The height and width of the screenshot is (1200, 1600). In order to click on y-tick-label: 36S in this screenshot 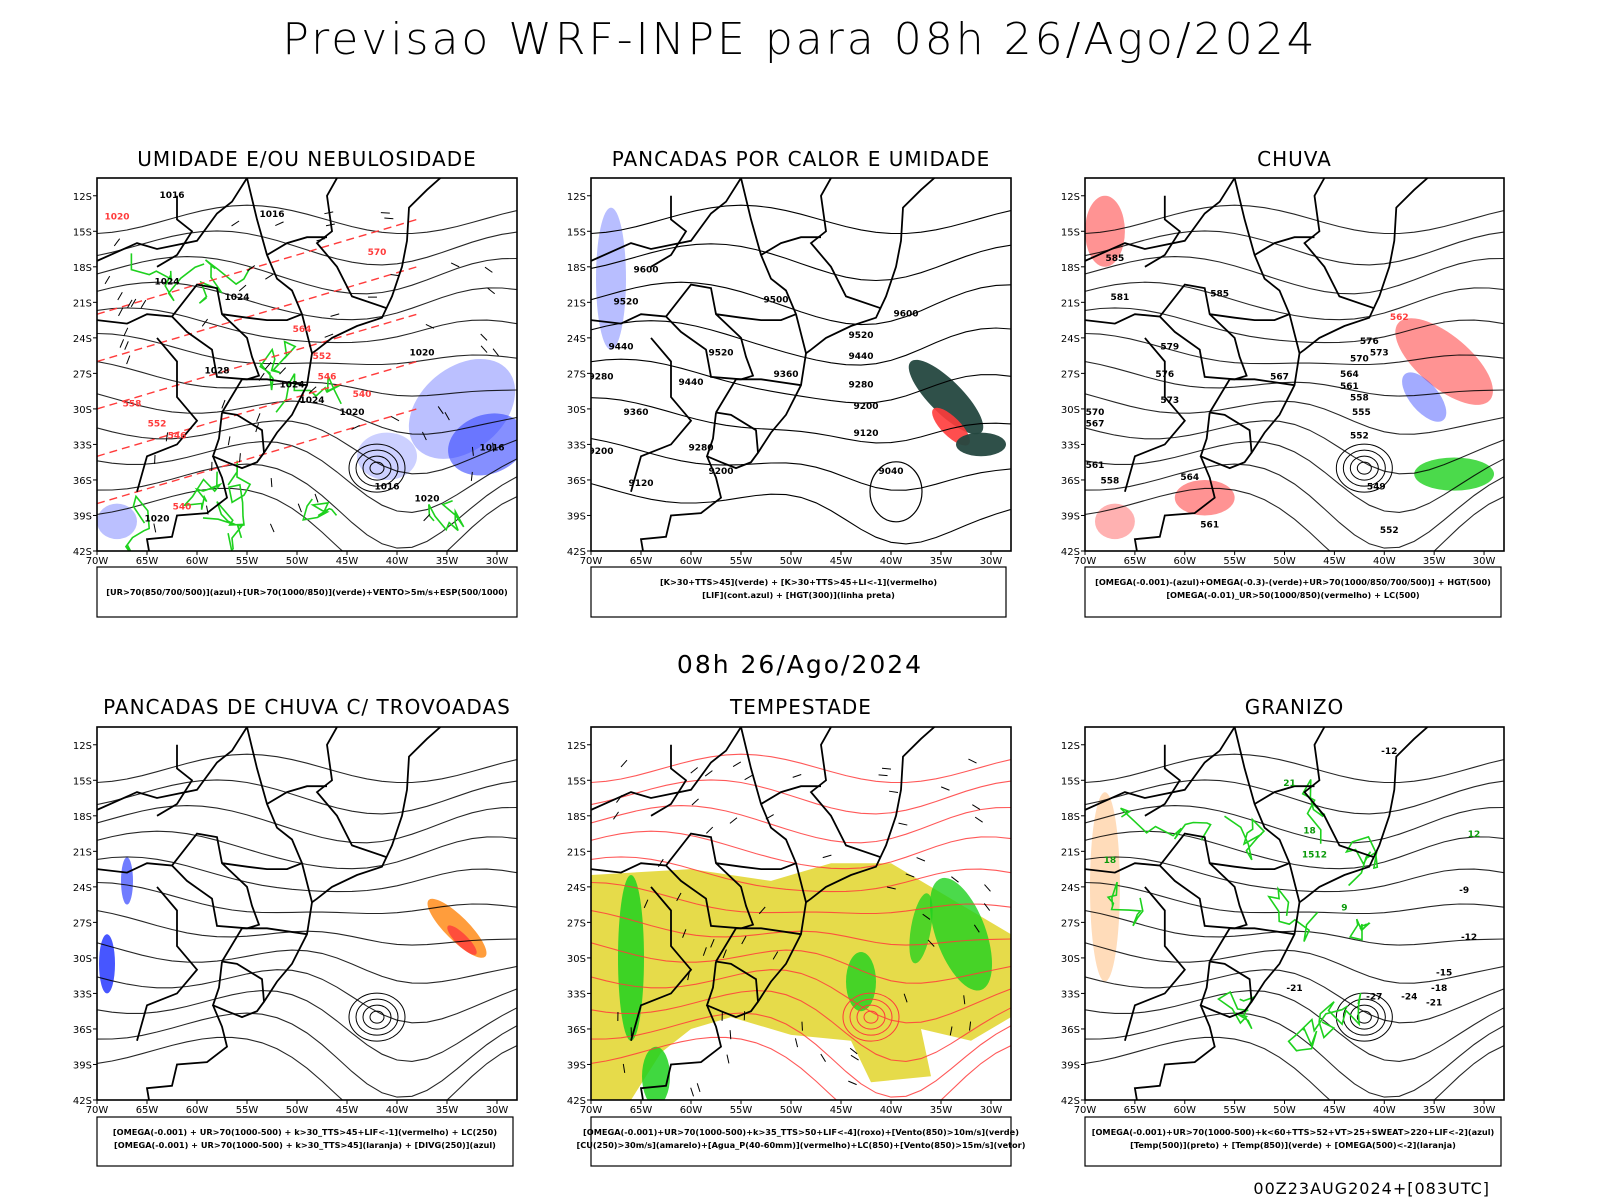, I will do `click(576, 481)`.